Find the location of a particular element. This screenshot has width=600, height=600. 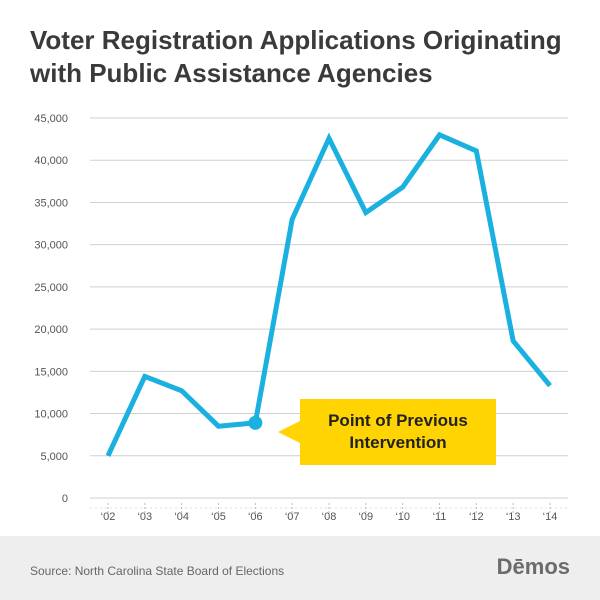

x-tick-label: ‘09 is located at coordinates (365, 517).